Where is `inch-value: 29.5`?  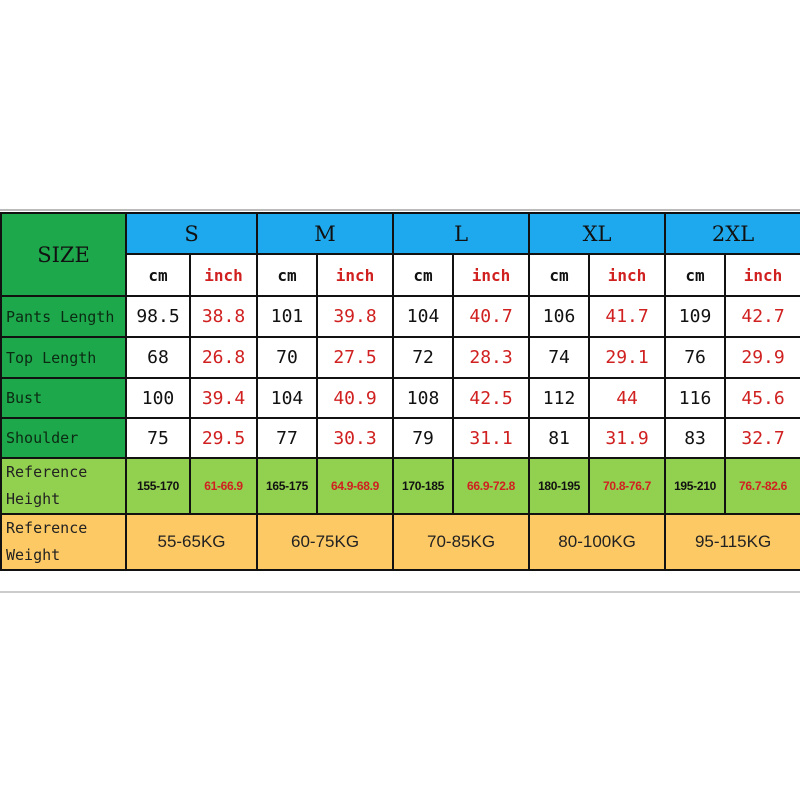
inch-value: 29.5 is located at coordinates (223, 438).